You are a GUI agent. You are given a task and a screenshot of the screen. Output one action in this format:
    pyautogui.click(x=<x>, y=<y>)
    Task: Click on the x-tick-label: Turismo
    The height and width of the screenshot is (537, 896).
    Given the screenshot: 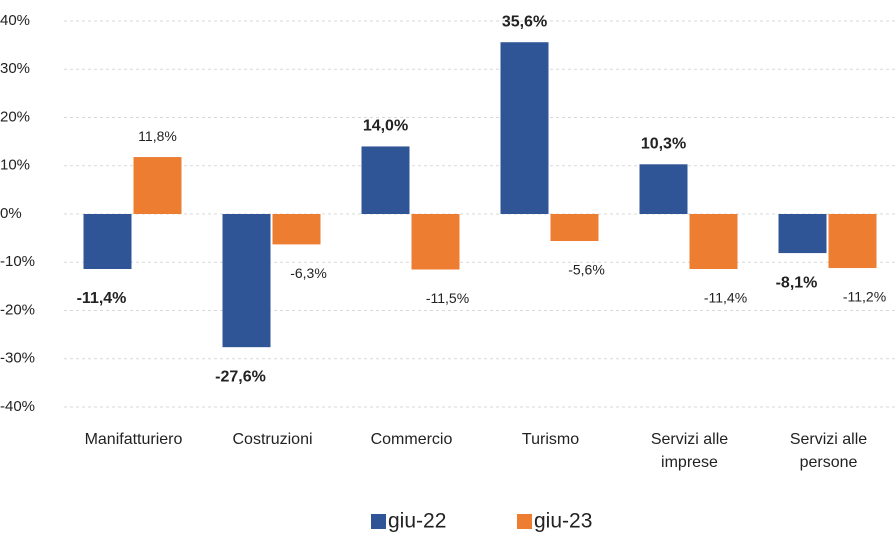 What is the action you would take?
    pyautogui.click(x=550, y=439)
    